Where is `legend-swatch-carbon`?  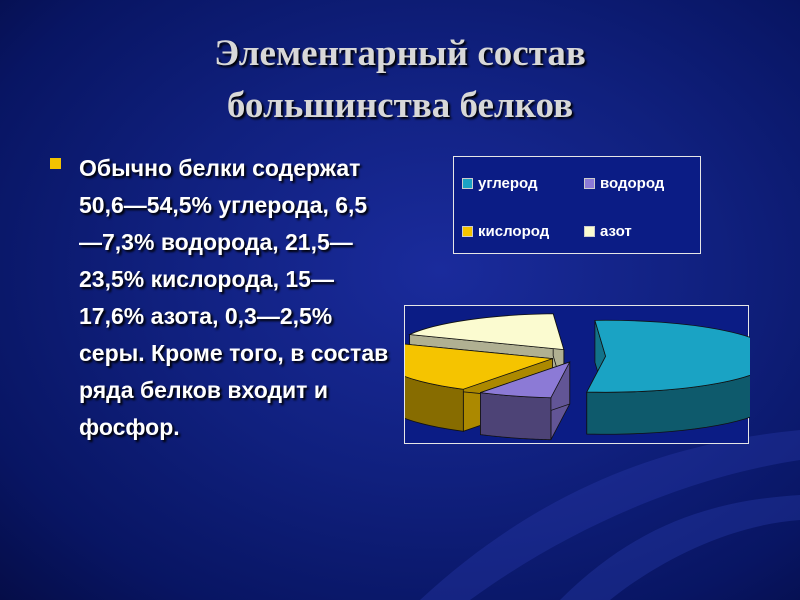 legend-swatch-carbon is located at coordinates (467, 183).